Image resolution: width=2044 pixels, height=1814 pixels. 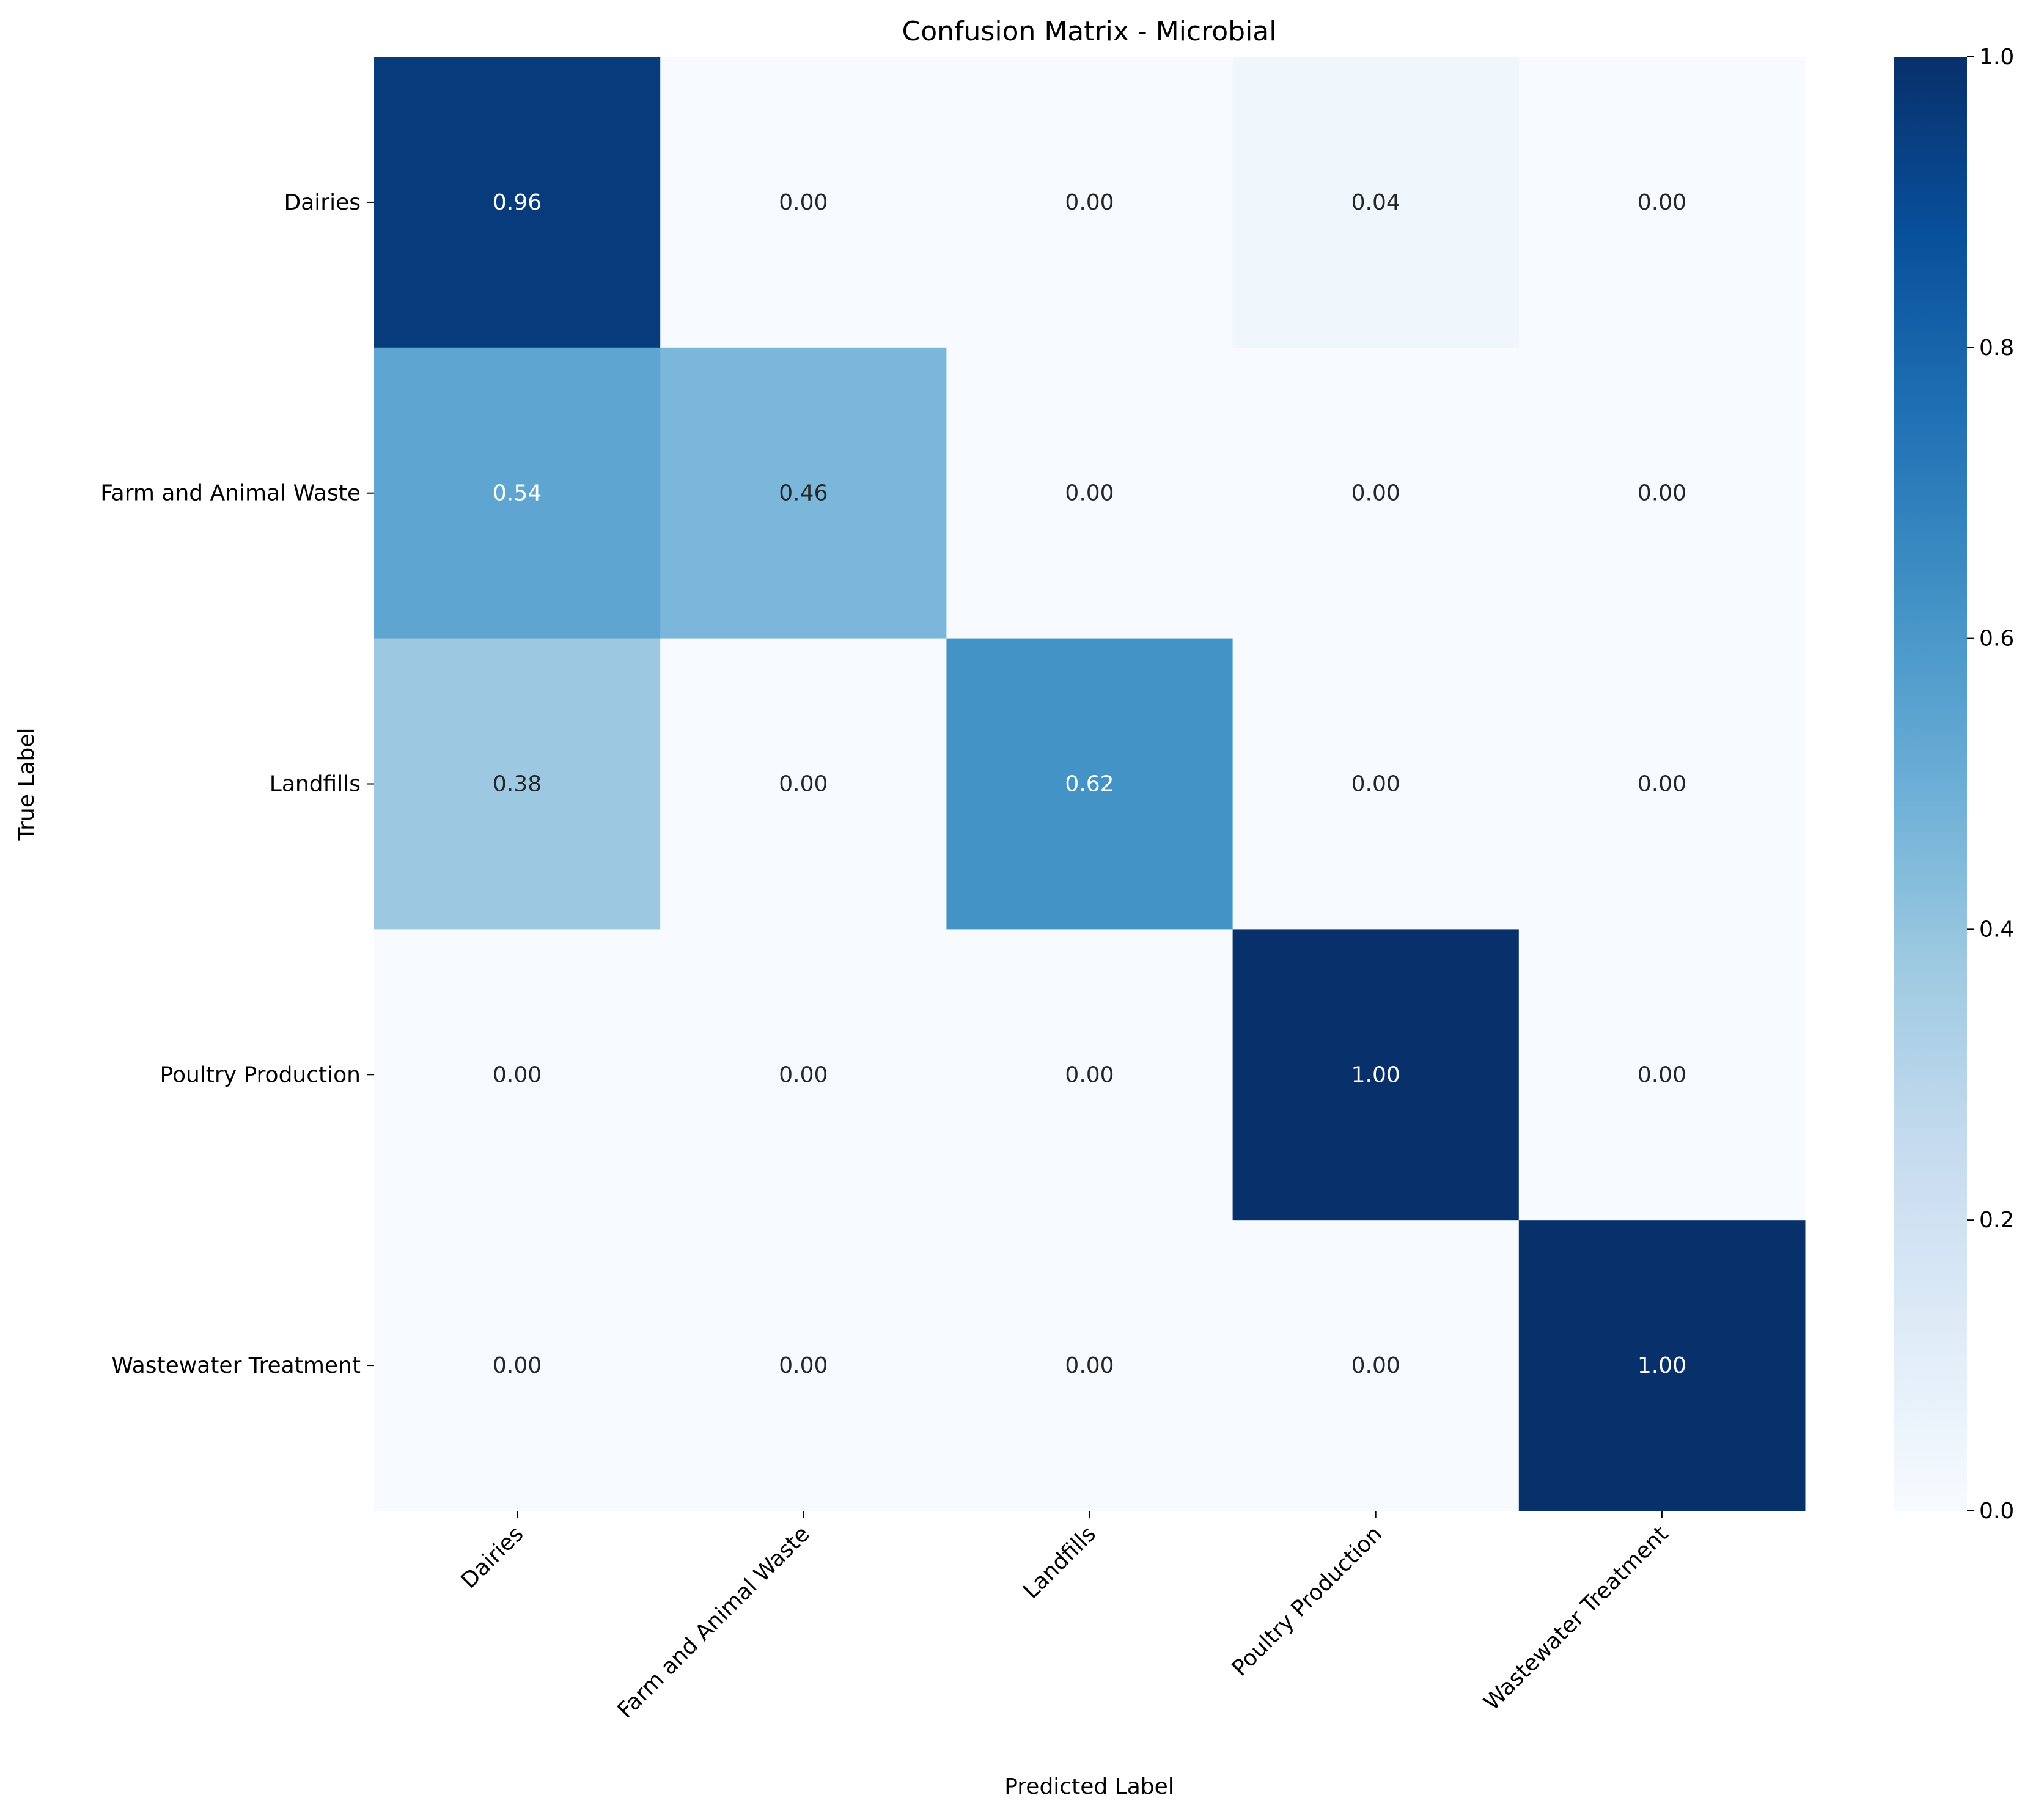 I want to click on x-tick-label: Wastewater Treatment, so click(x=1576, y=1618).